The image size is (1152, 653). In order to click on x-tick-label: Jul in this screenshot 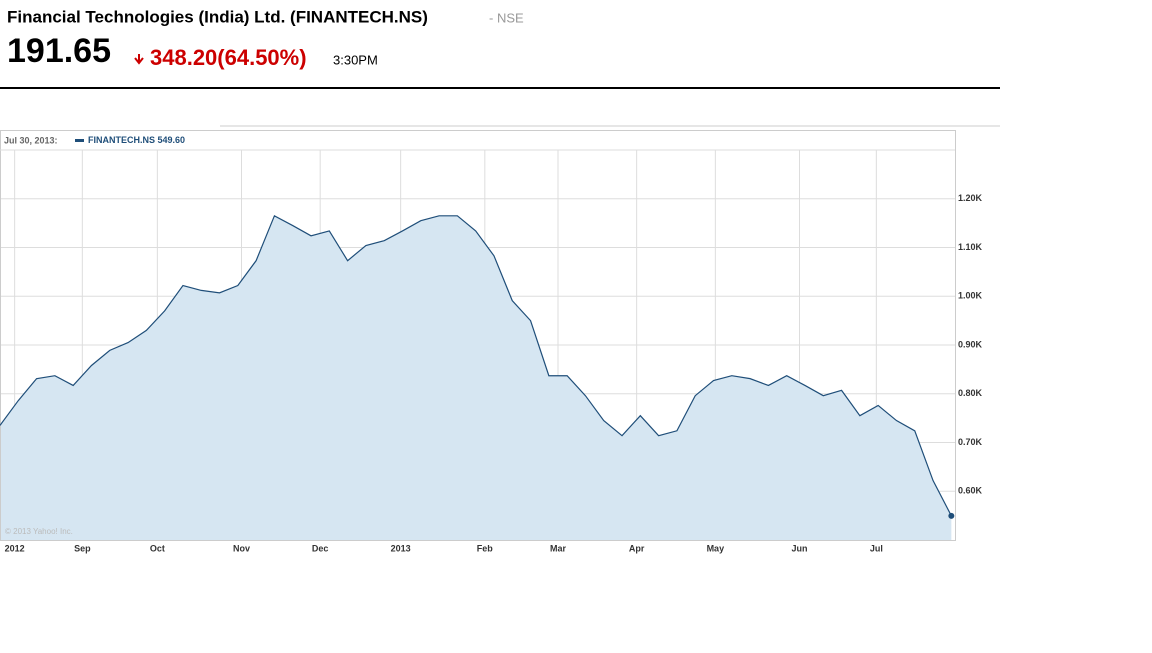, I will do `click(876, 548)`.